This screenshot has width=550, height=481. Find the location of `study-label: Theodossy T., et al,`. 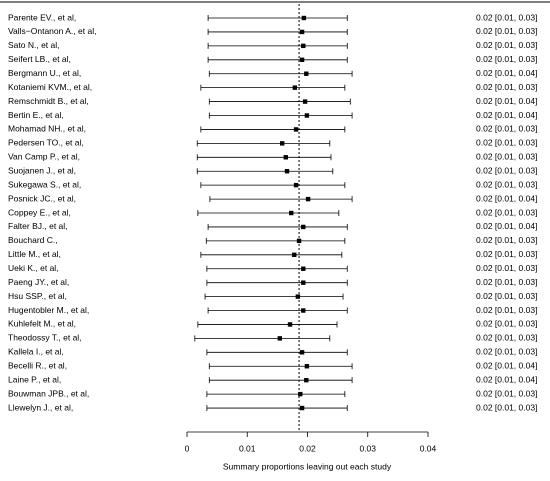

study-label: Theodossy T., et al, is located at coordinates (45, 338).